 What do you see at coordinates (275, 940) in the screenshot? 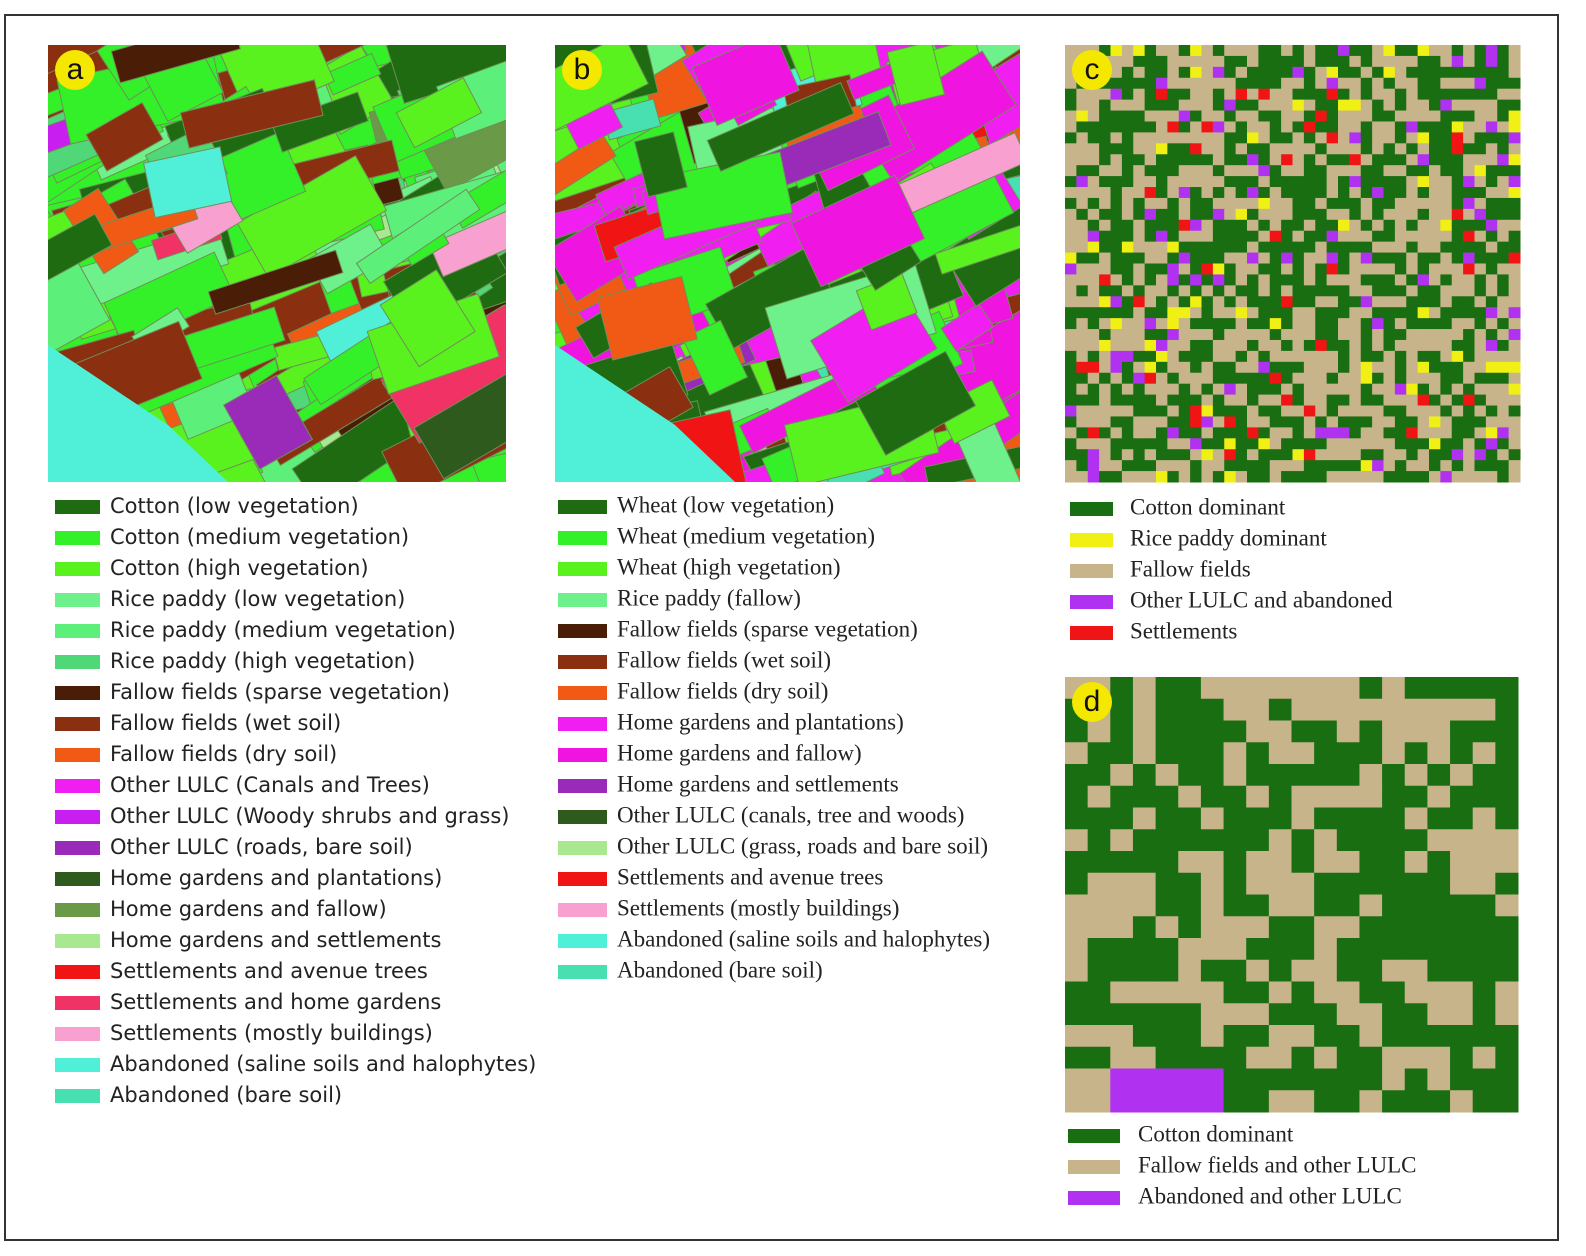
I see `legend-label: Home gardens and settlements` at bounding box center [275, 940].